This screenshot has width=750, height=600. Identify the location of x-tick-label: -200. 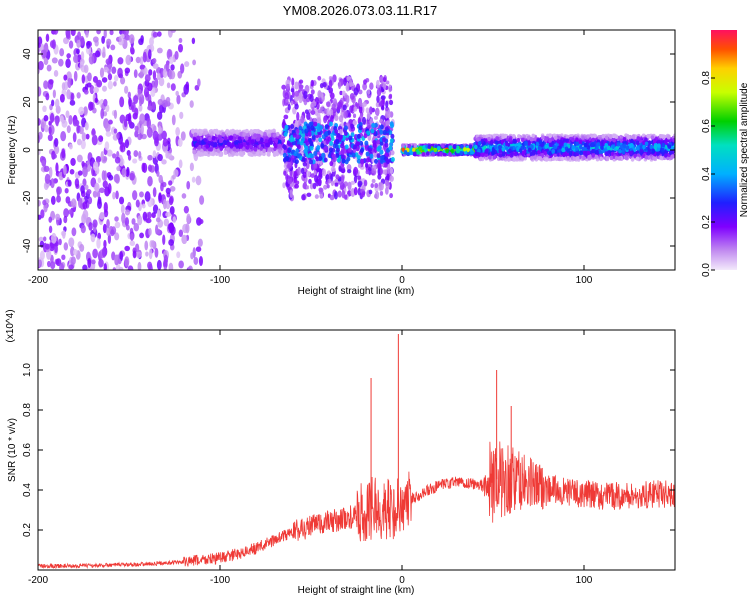
(38, 280).